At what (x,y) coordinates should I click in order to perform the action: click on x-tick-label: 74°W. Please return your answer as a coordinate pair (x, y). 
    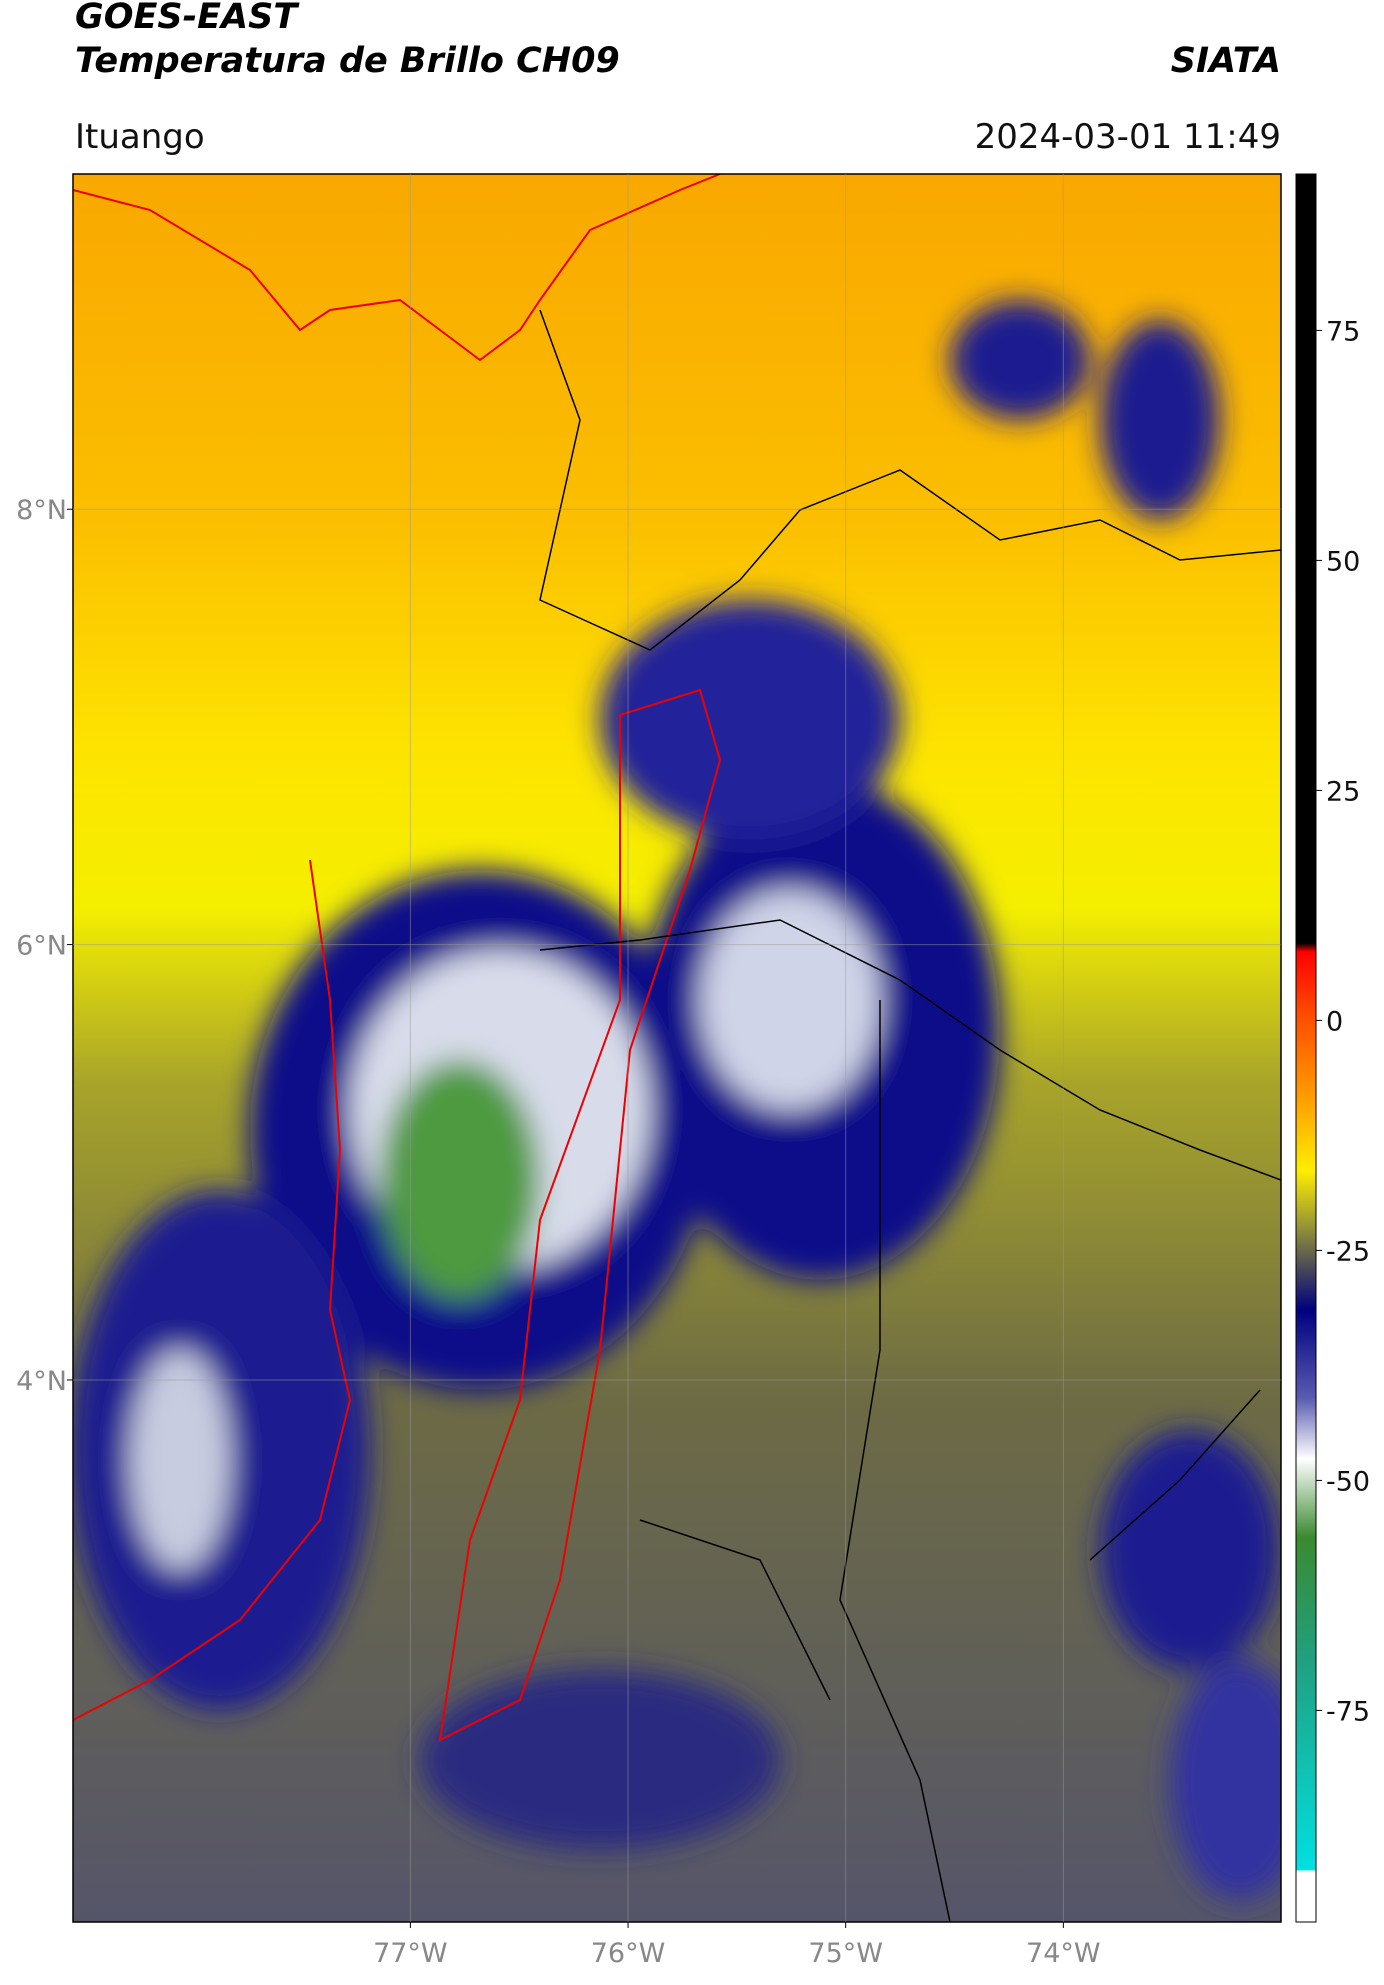
    Looking at the image, I should click on (1063, 1953).